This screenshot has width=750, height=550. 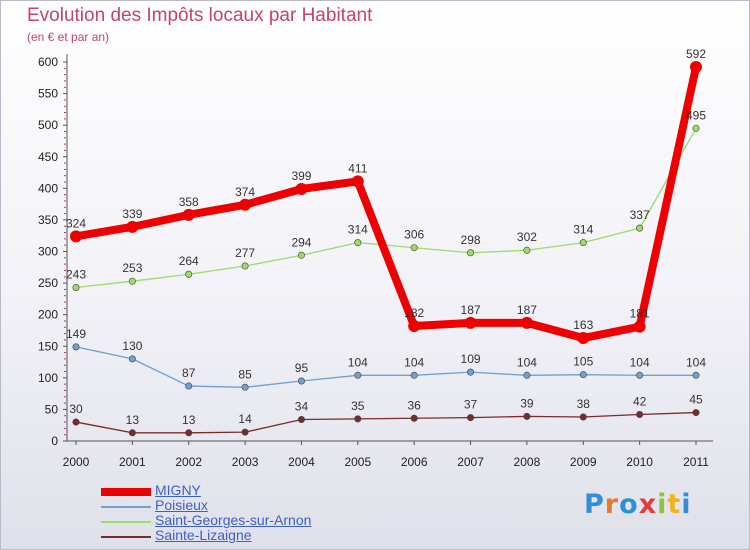 I want to click on y-tick-label: 100, so click(x=48, y=378).